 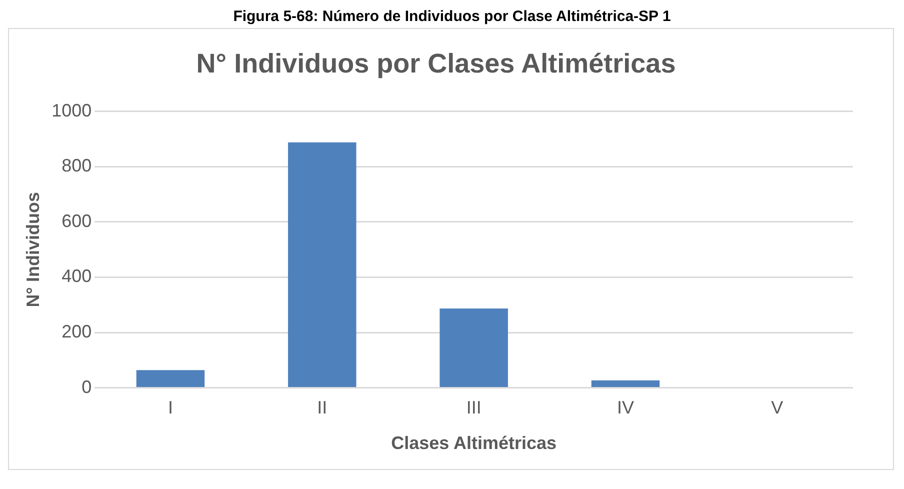 What do you see at coordinates (77, 276) in the screenshot?
I see `y-tick-label: 400` at bounding box center [77, 276].